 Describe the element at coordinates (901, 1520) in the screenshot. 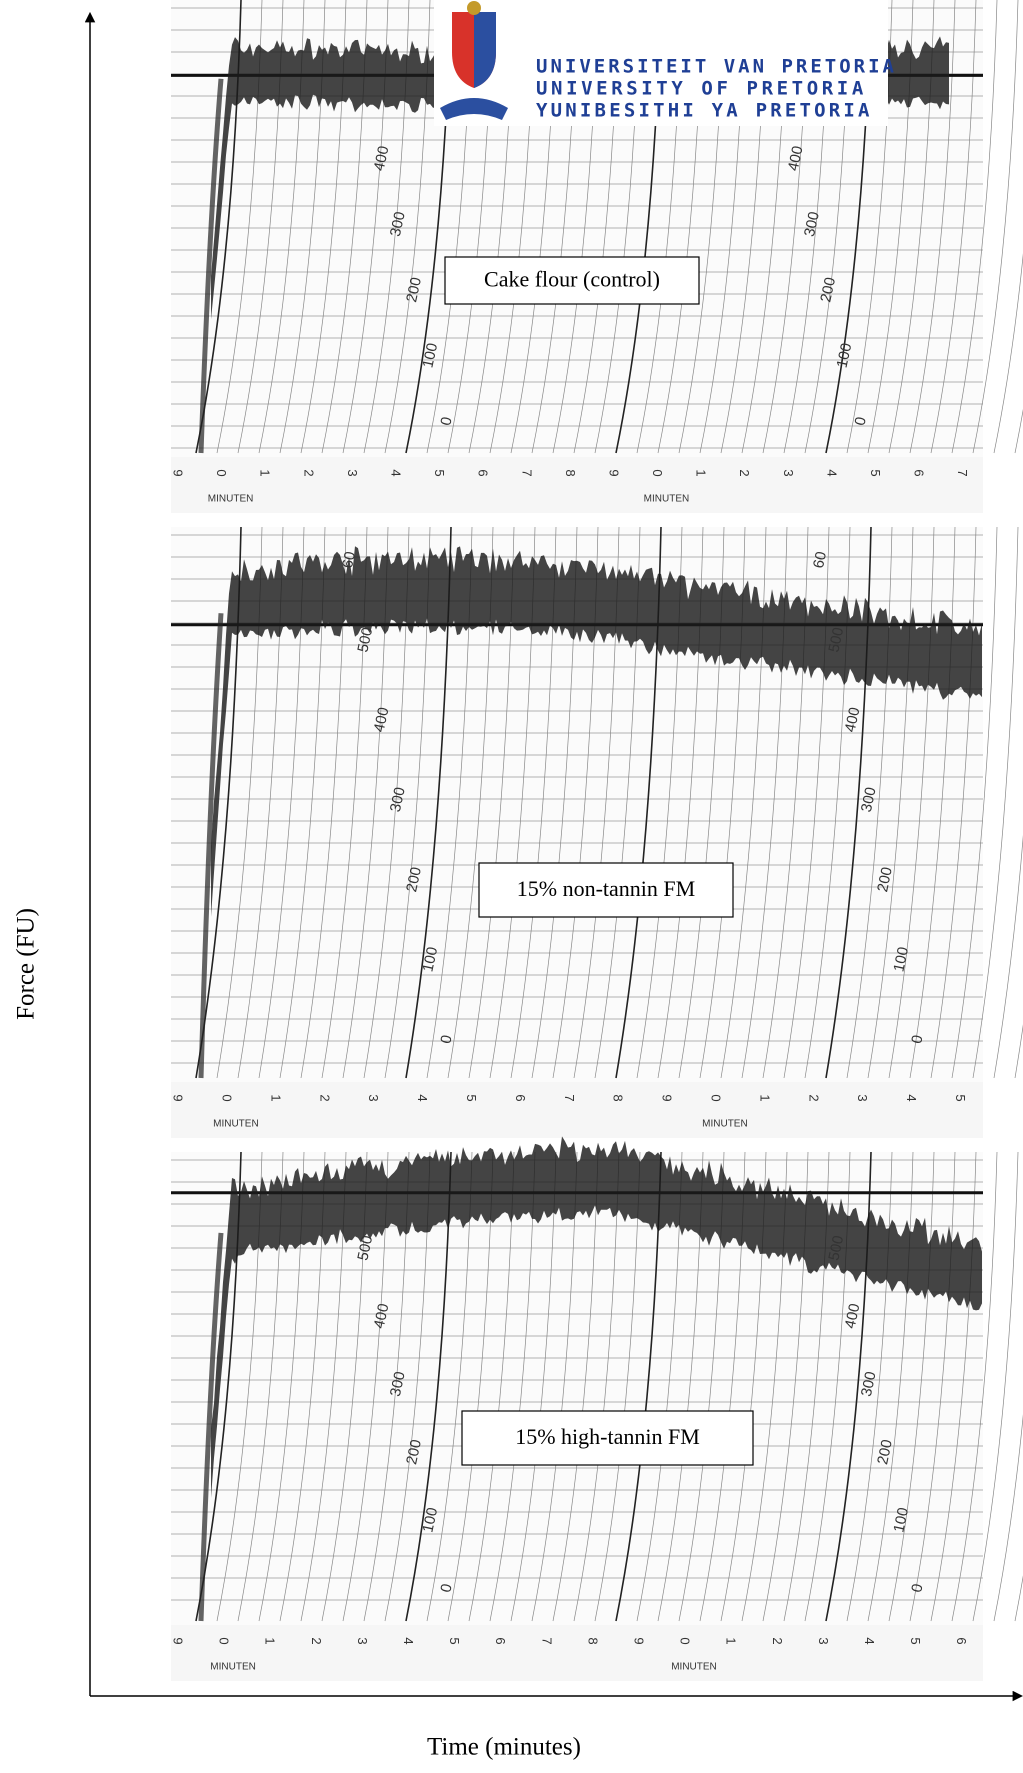

I see `force-label: 100` at that location.